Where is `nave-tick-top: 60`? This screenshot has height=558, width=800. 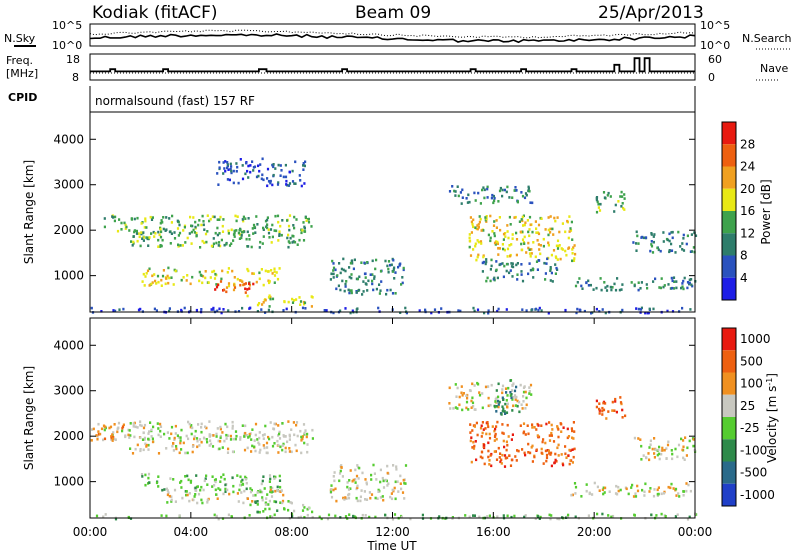
nave-tick-top: 60 is located at coordinates (715, 59).